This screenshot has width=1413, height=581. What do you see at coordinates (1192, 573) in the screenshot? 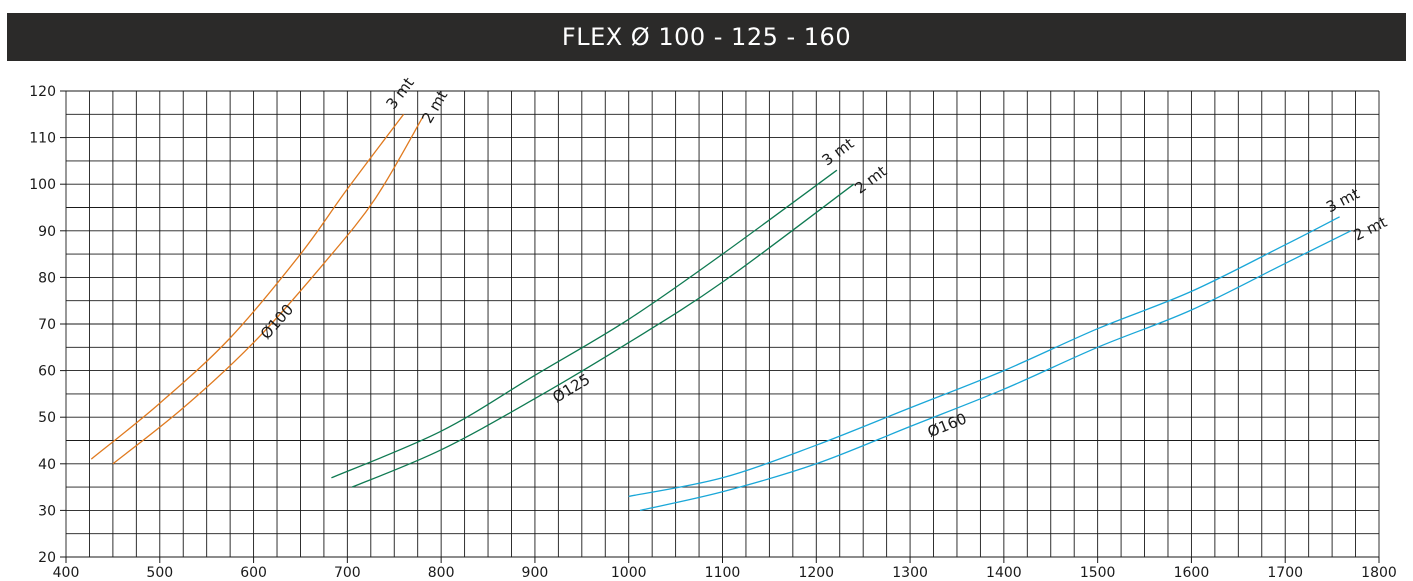
I see `x-tick-label: 1600` at bounding box center [1192, 573].